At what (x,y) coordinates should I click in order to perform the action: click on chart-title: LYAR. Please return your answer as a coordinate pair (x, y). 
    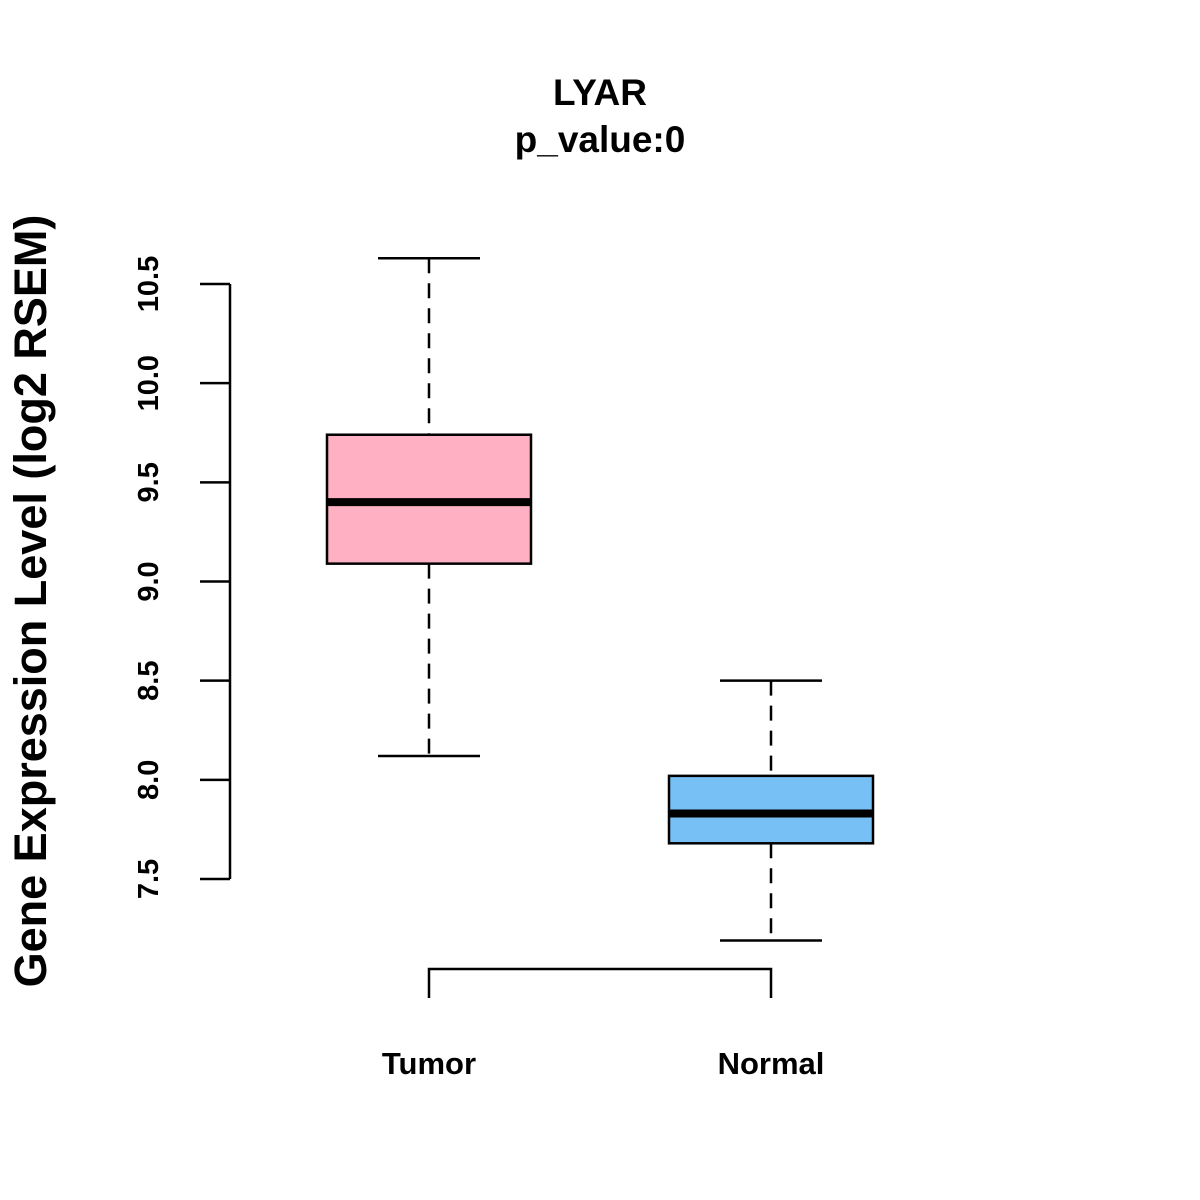
    Looking at the image, I should click on (600, 92).